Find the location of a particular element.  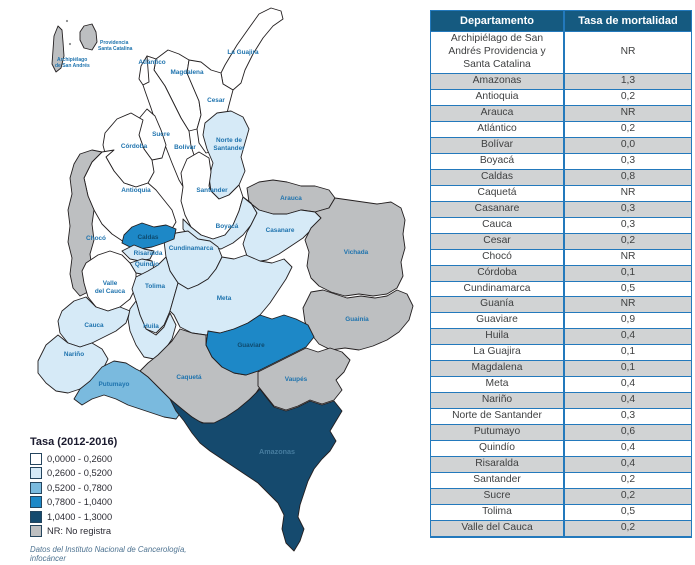

rate-cell: 0,6 is located at coordinates (628, 432).